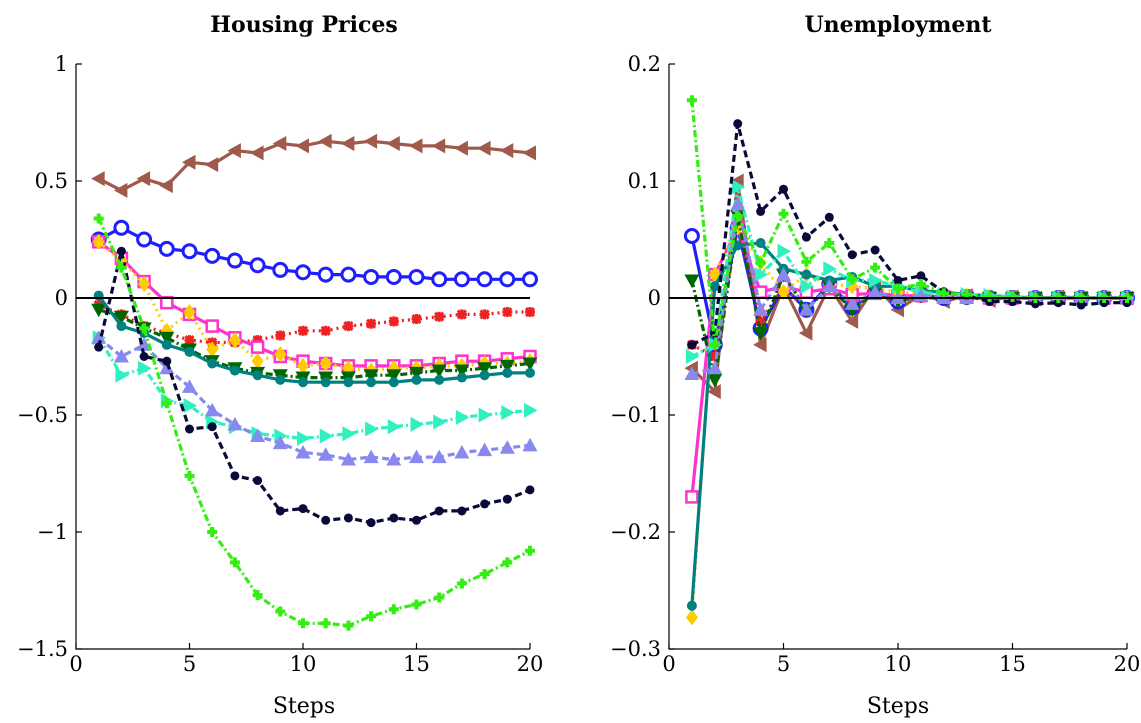 This screenshot has width=1141, height=723. I want to click on chart-title: Unemployment, so click(898, 25).